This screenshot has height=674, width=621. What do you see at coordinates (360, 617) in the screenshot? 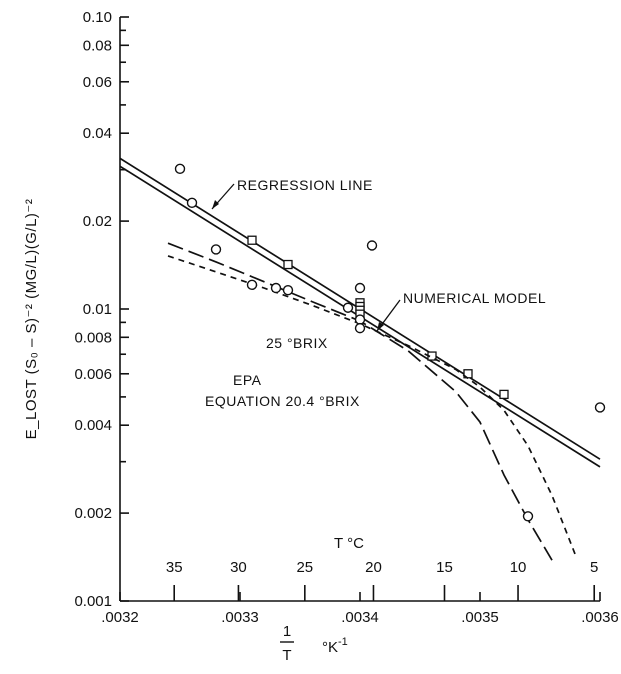
I see `x-tick-label: .0034` at bounding box center [360, 617].